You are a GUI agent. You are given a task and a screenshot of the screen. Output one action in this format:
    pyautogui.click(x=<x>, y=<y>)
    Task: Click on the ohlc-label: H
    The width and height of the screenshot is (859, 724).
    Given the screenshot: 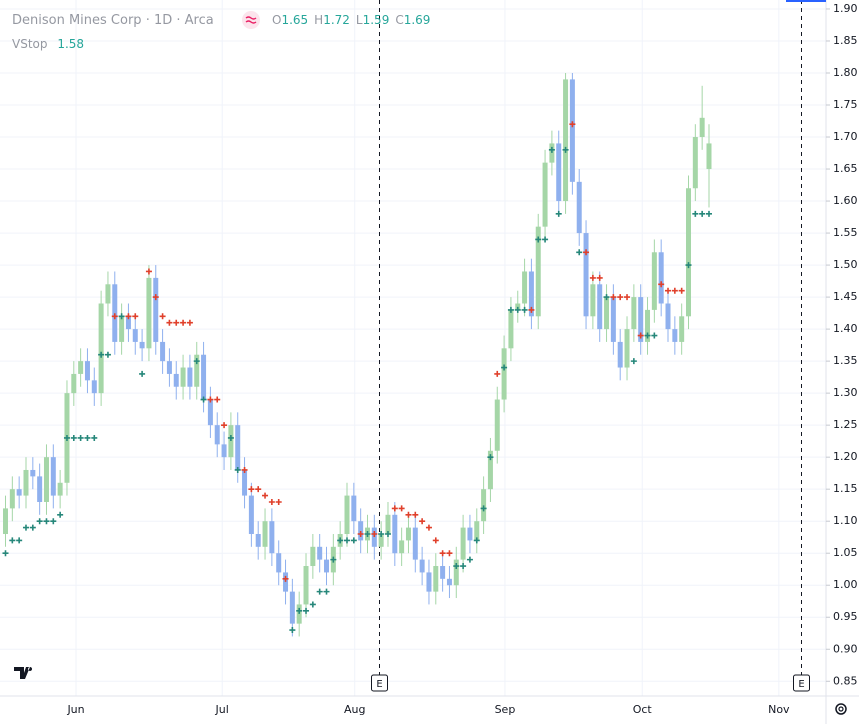 What is the action you would take?
    pyautogui.click(x=318, y=20)
    